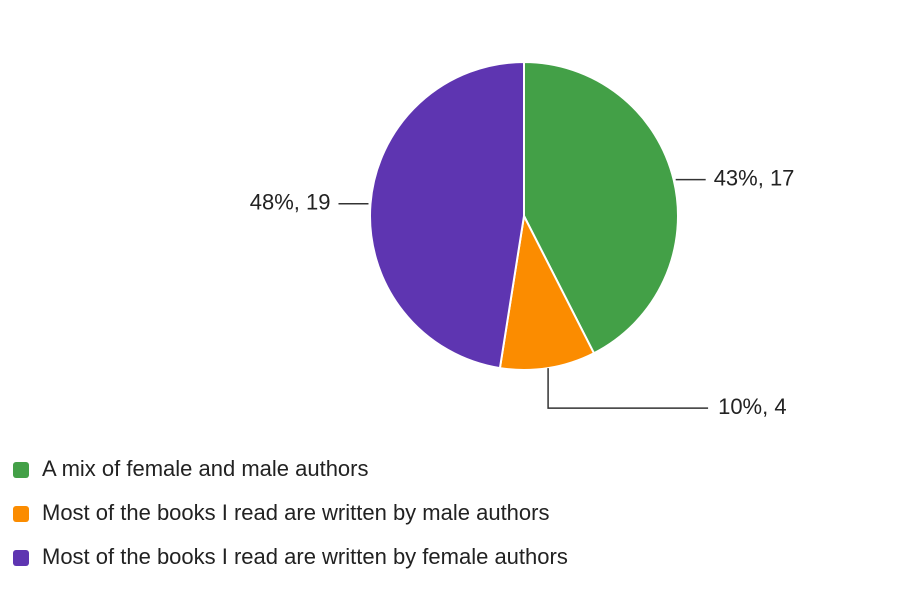 This screenshot has width=904, height=598. Describe the element at coordinates (205, 468) in the screenshot. I see `legend-label: A mix of female and male authors` at that location.